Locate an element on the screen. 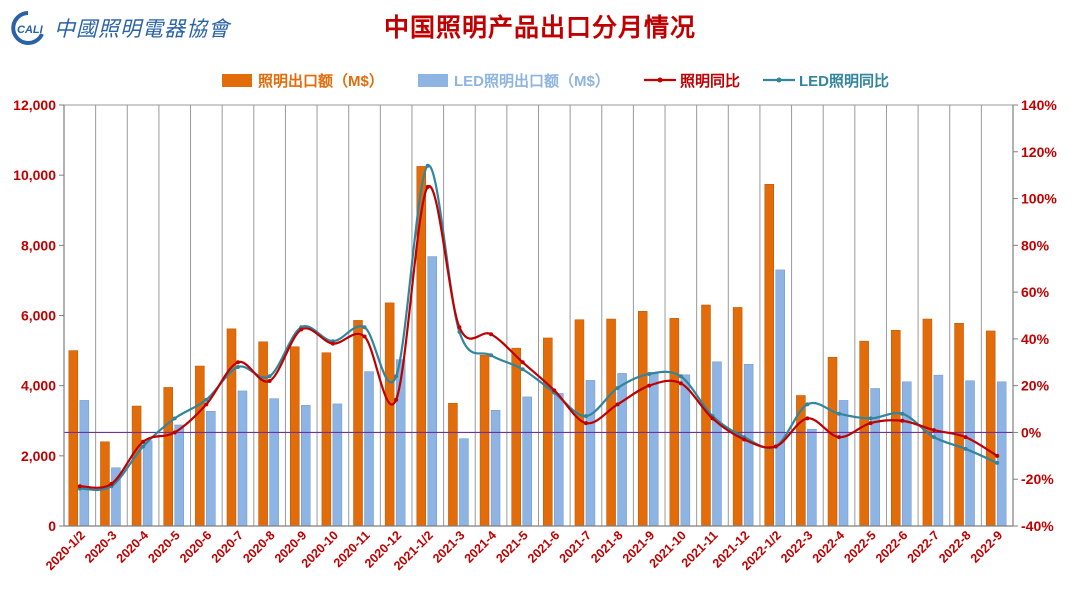  y-left-tick-label: 12,000 is located at coordinates (34, 105).